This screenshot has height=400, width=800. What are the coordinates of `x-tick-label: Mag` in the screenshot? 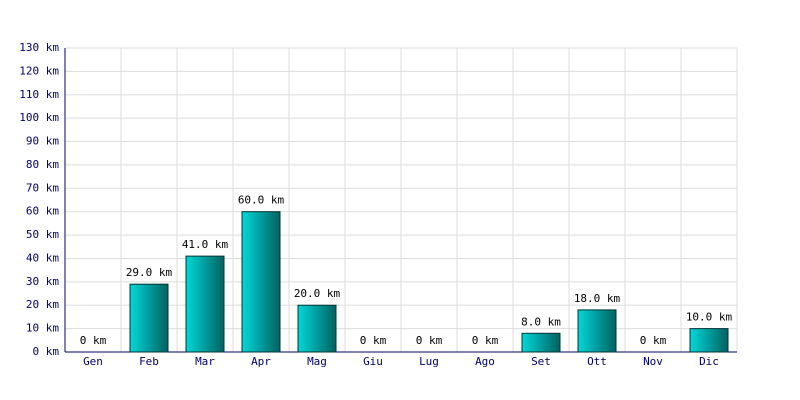 It's located at (317, 361).